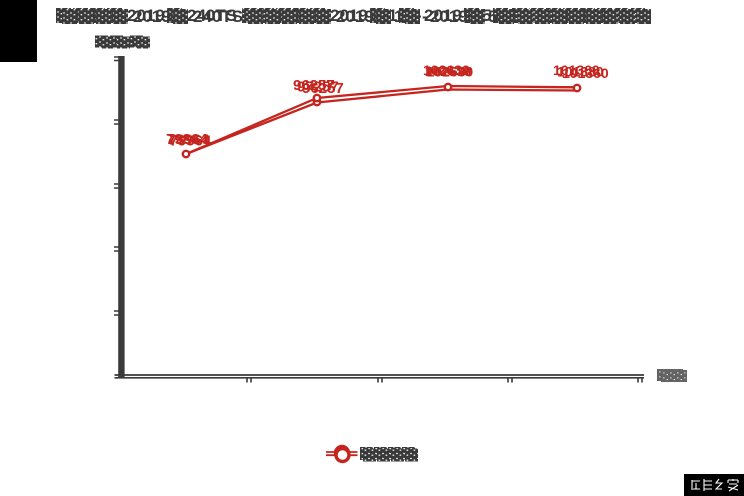 This screenshot has height=496, width=744. I want to click on svg-text: 97257, so click(318, 87).